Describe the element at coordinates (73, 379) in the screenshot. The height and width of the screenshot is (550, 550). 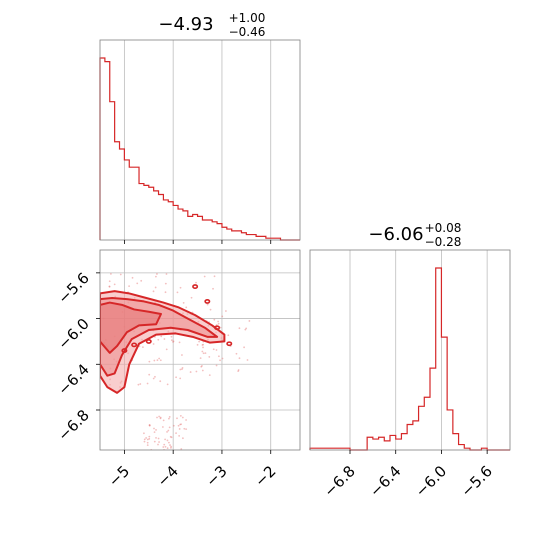
I see `tick-label-y-joint-2: −6.4` at that location.